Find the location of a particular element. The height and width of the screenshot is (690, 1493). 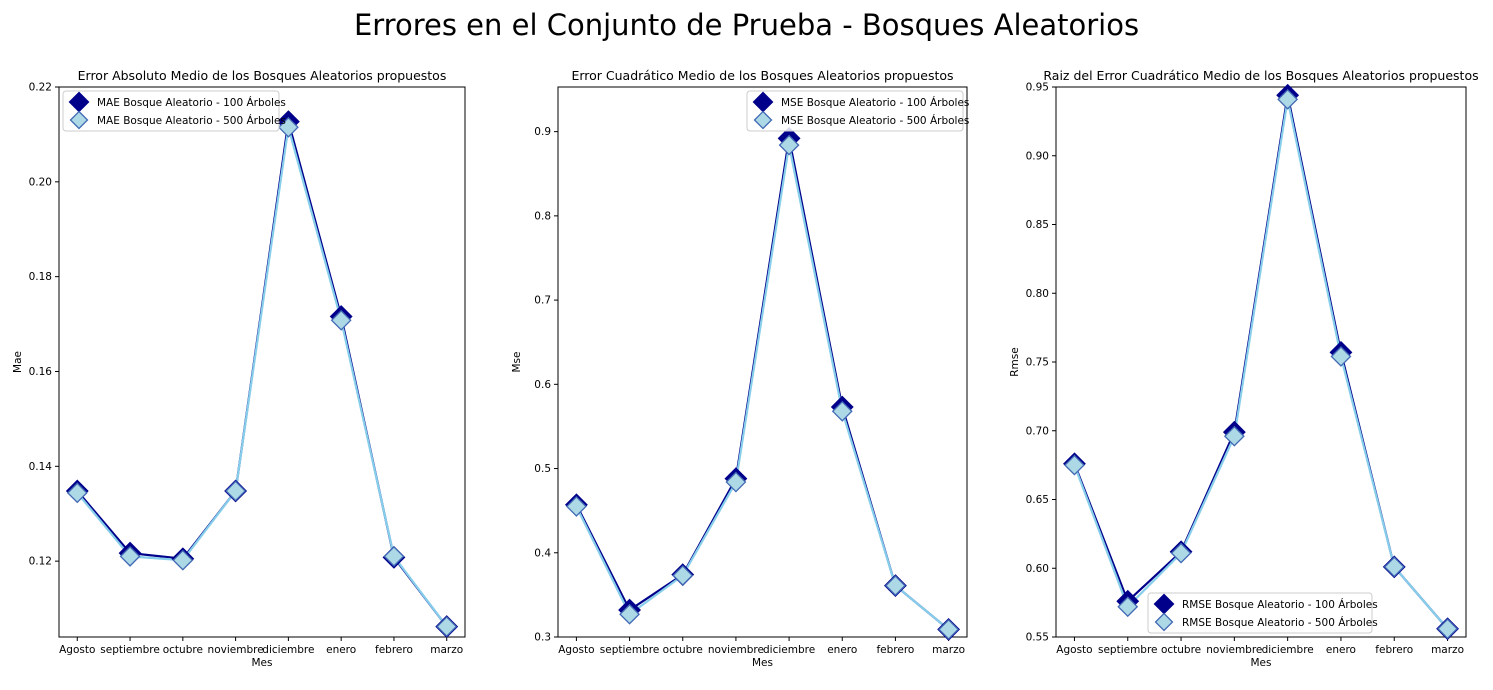

mse-y-tick-label: 0.4 is located at coordinates (542, 553).